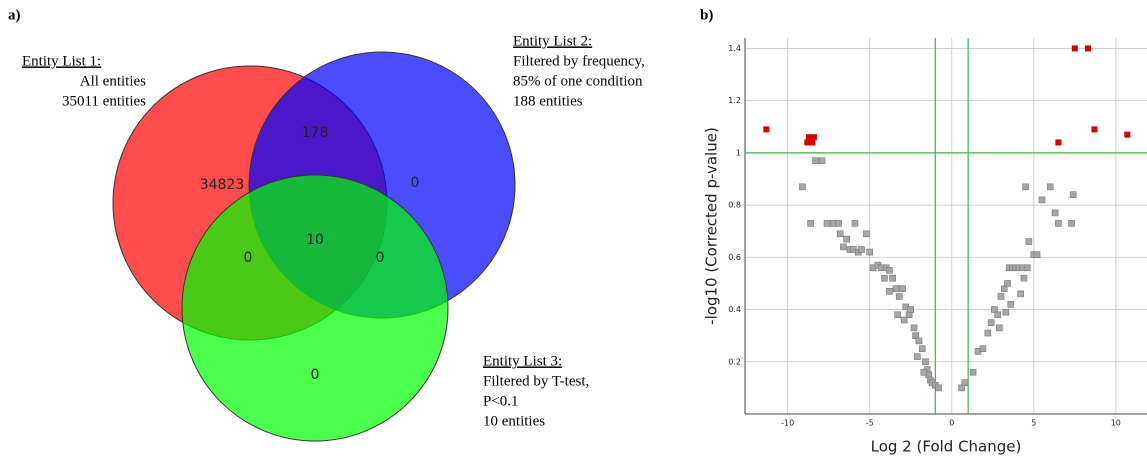  I want to click on set-name: Entity List 1:, so click(61, 61).